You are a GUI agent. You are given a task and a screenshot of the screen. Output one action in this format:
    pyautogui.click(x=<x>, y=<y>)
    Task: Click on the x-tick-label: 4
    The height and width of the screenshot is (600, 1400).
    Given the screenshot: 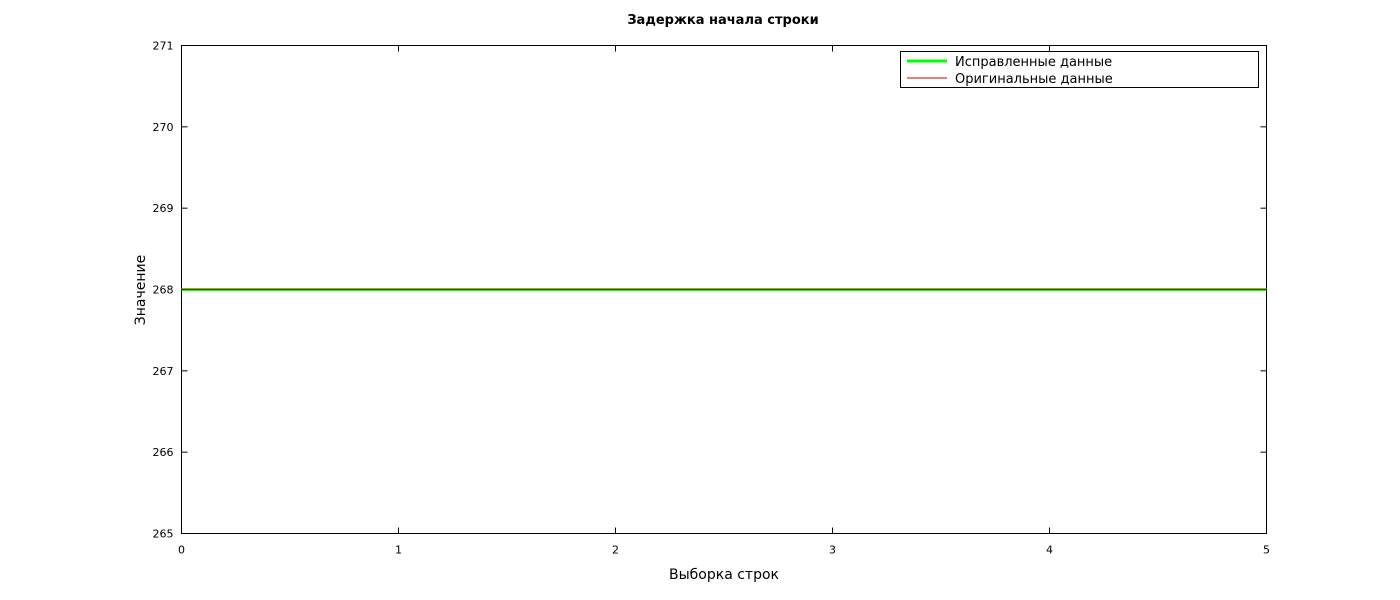 What is the action you would take?
    pyautogui.click(x=1049, y=550)
    